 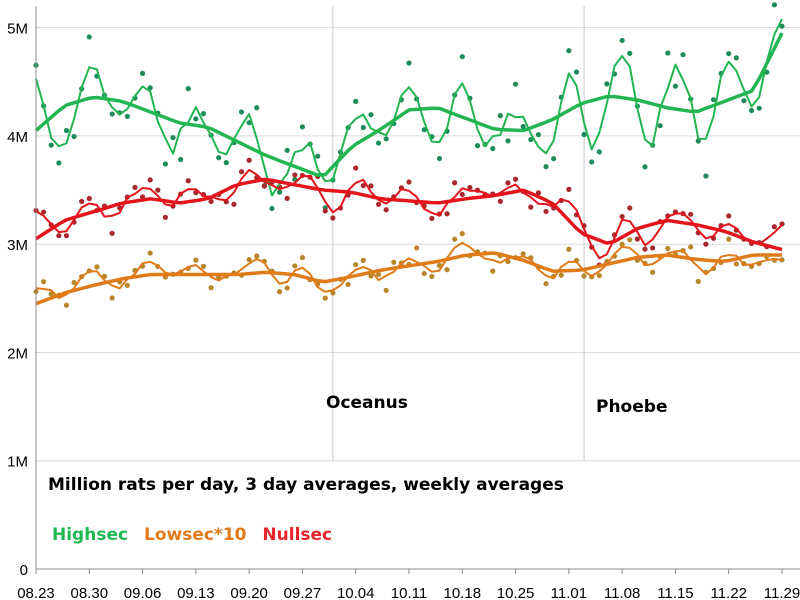 What do you see at coordinates (782, 592) in the screenshot?
I see `x-tick-label: 11.29` at bounding box center [782, 592].